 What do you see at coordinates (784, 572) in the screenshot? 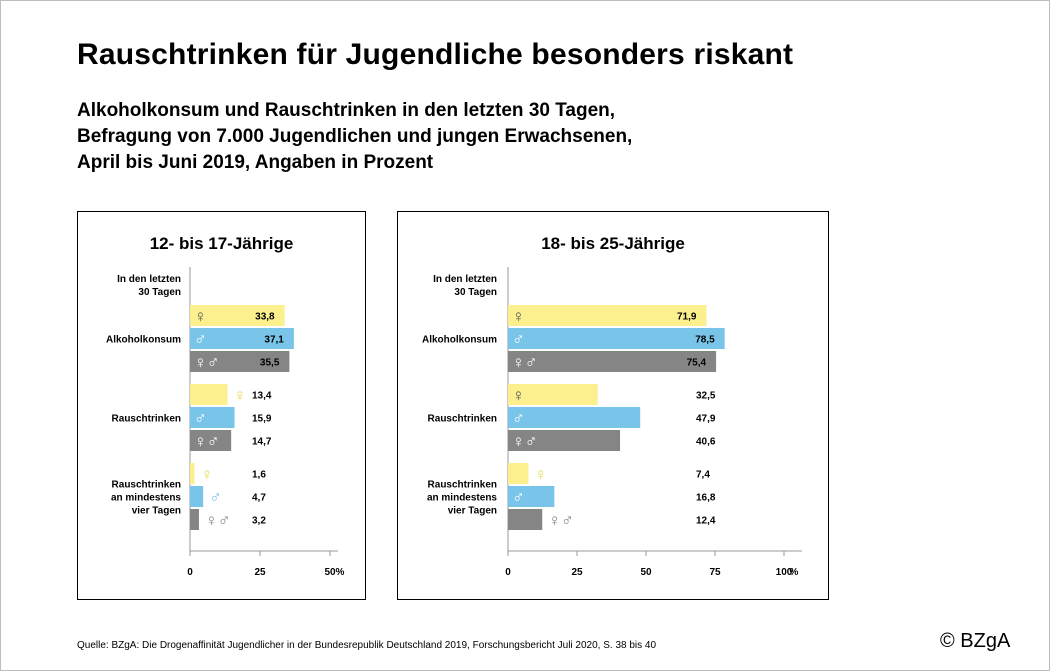
I see `x-tick-label: 100` at bounding box center [784, 572].